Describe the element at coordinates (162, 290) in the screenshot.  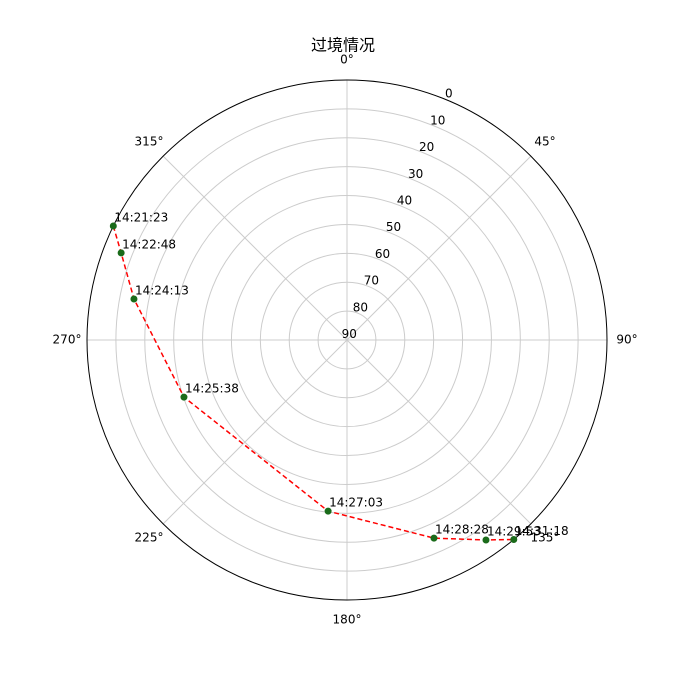
I see `point-label: 14:24:13` at that location.